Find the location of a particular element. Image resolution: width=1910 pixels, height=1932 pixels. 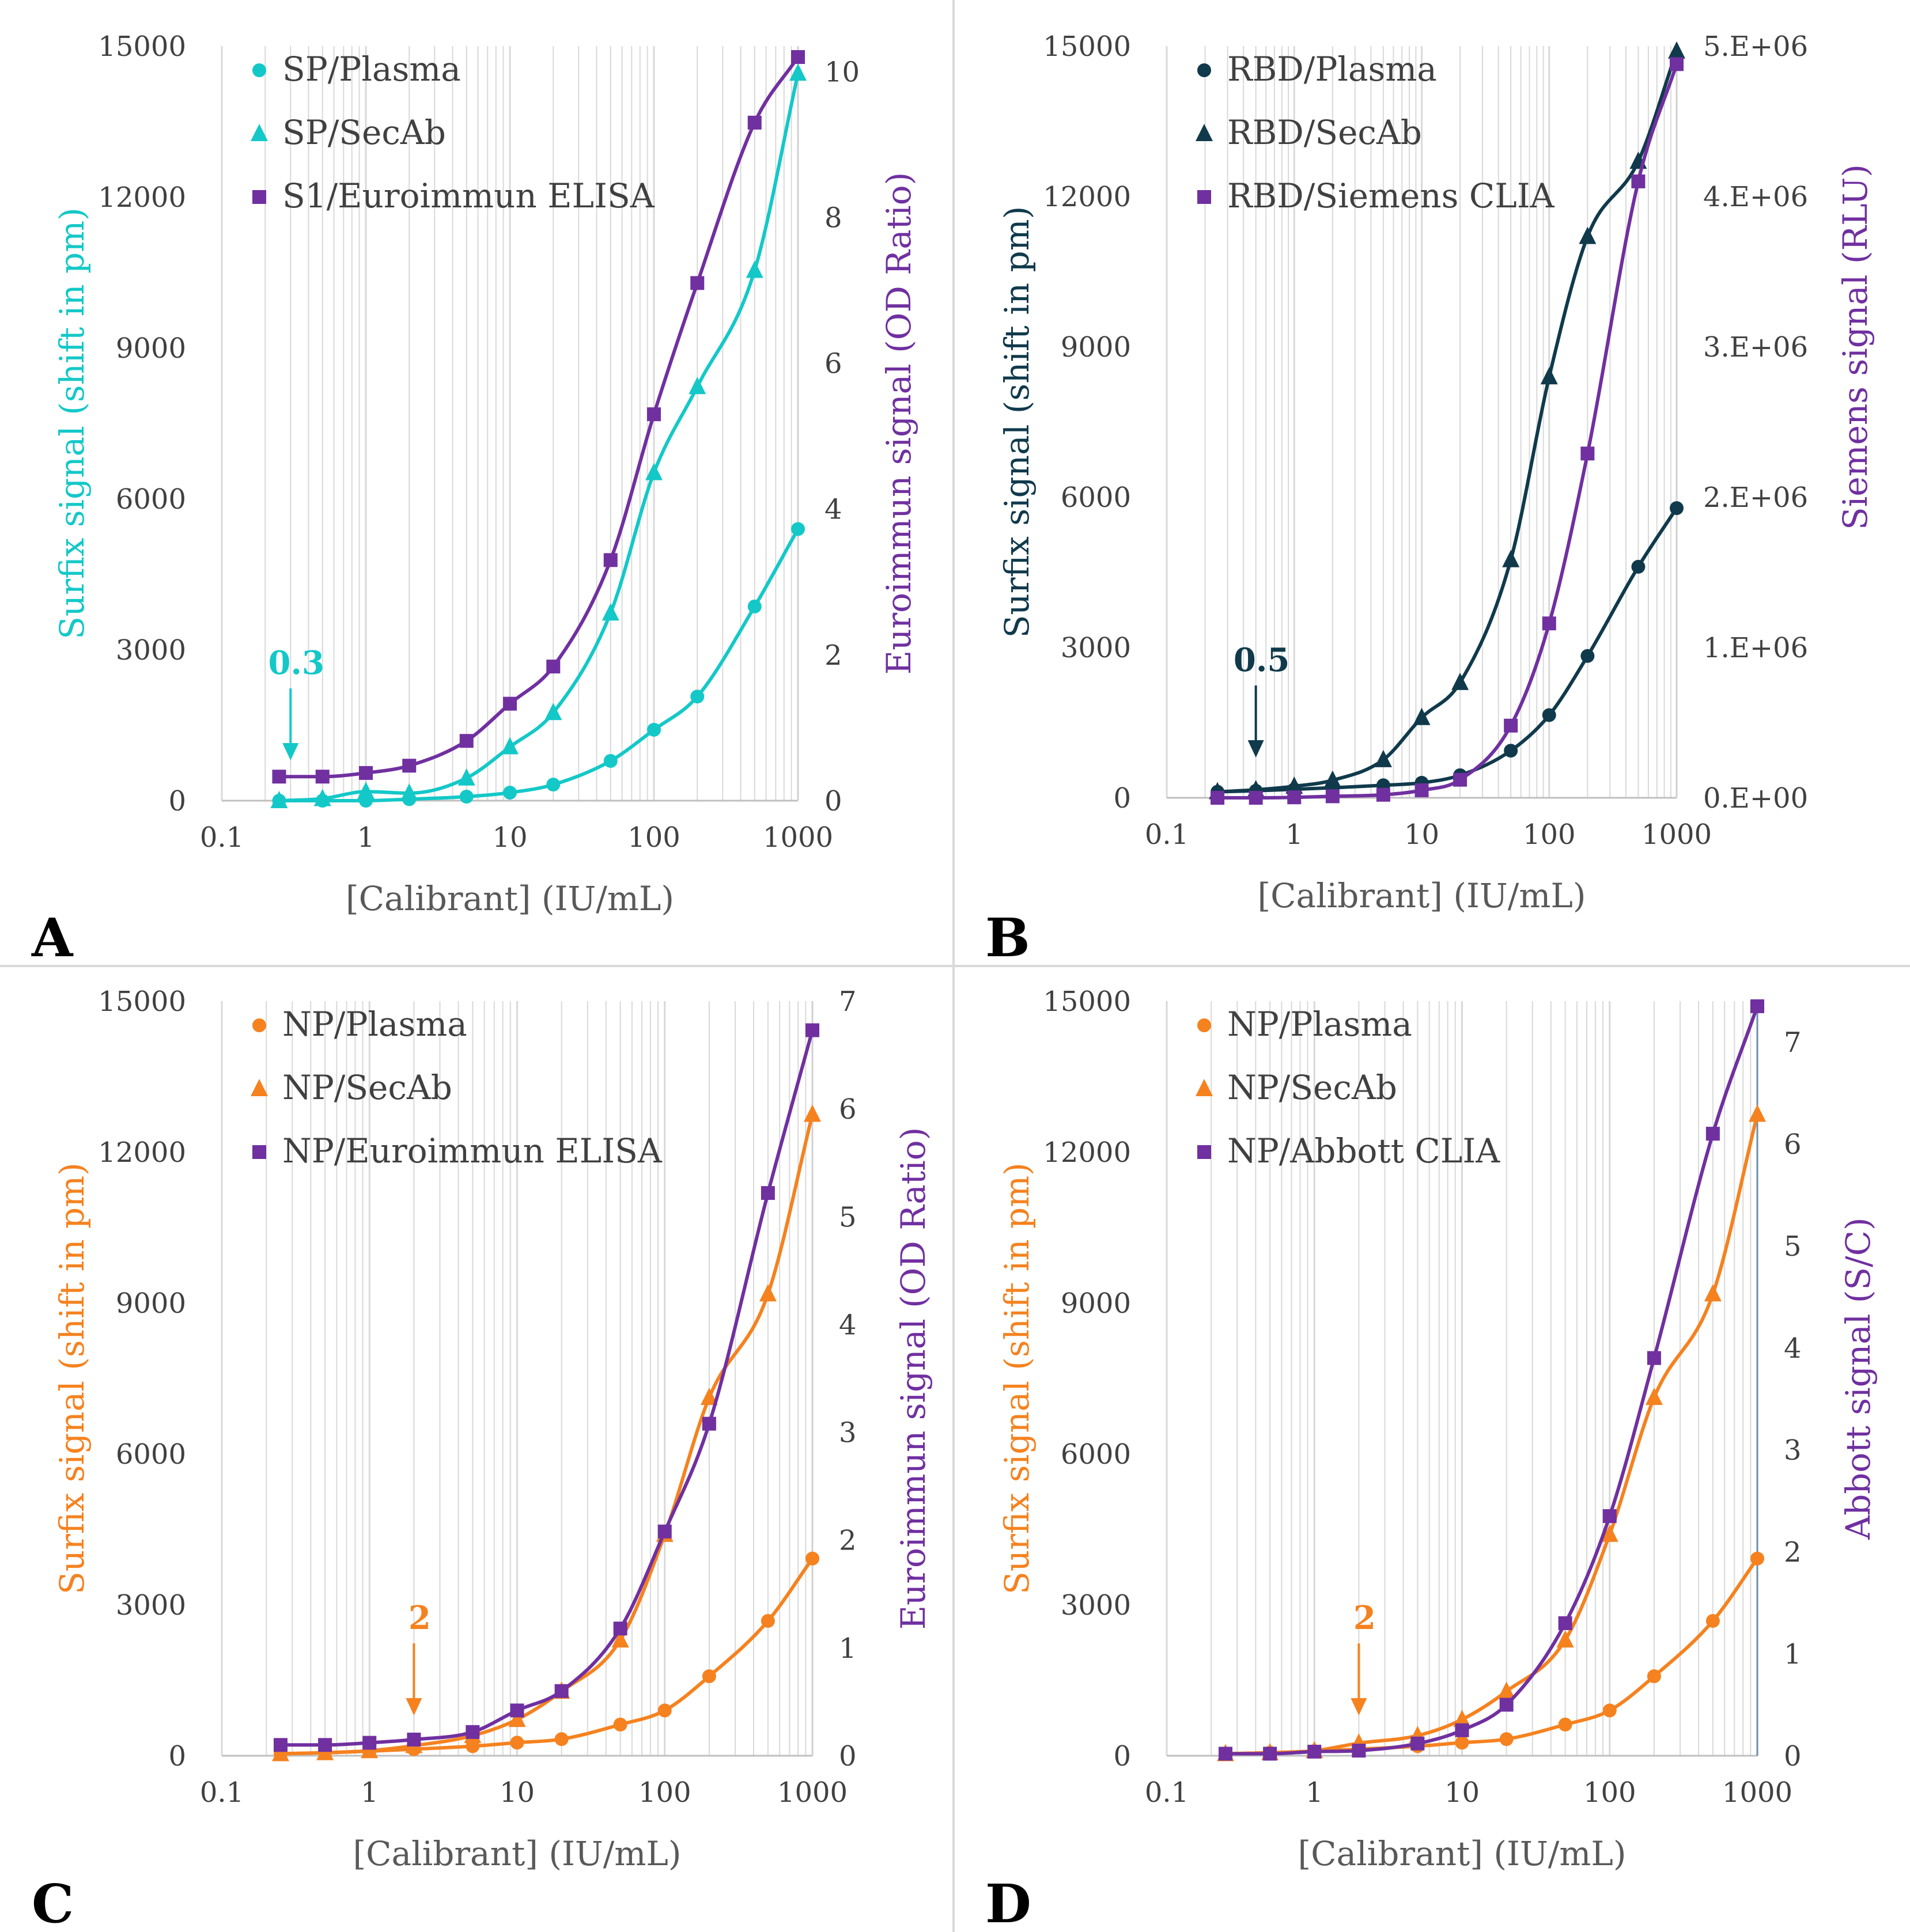

legend-label: RBD/SecAb is located at coordinates (1324, 132).